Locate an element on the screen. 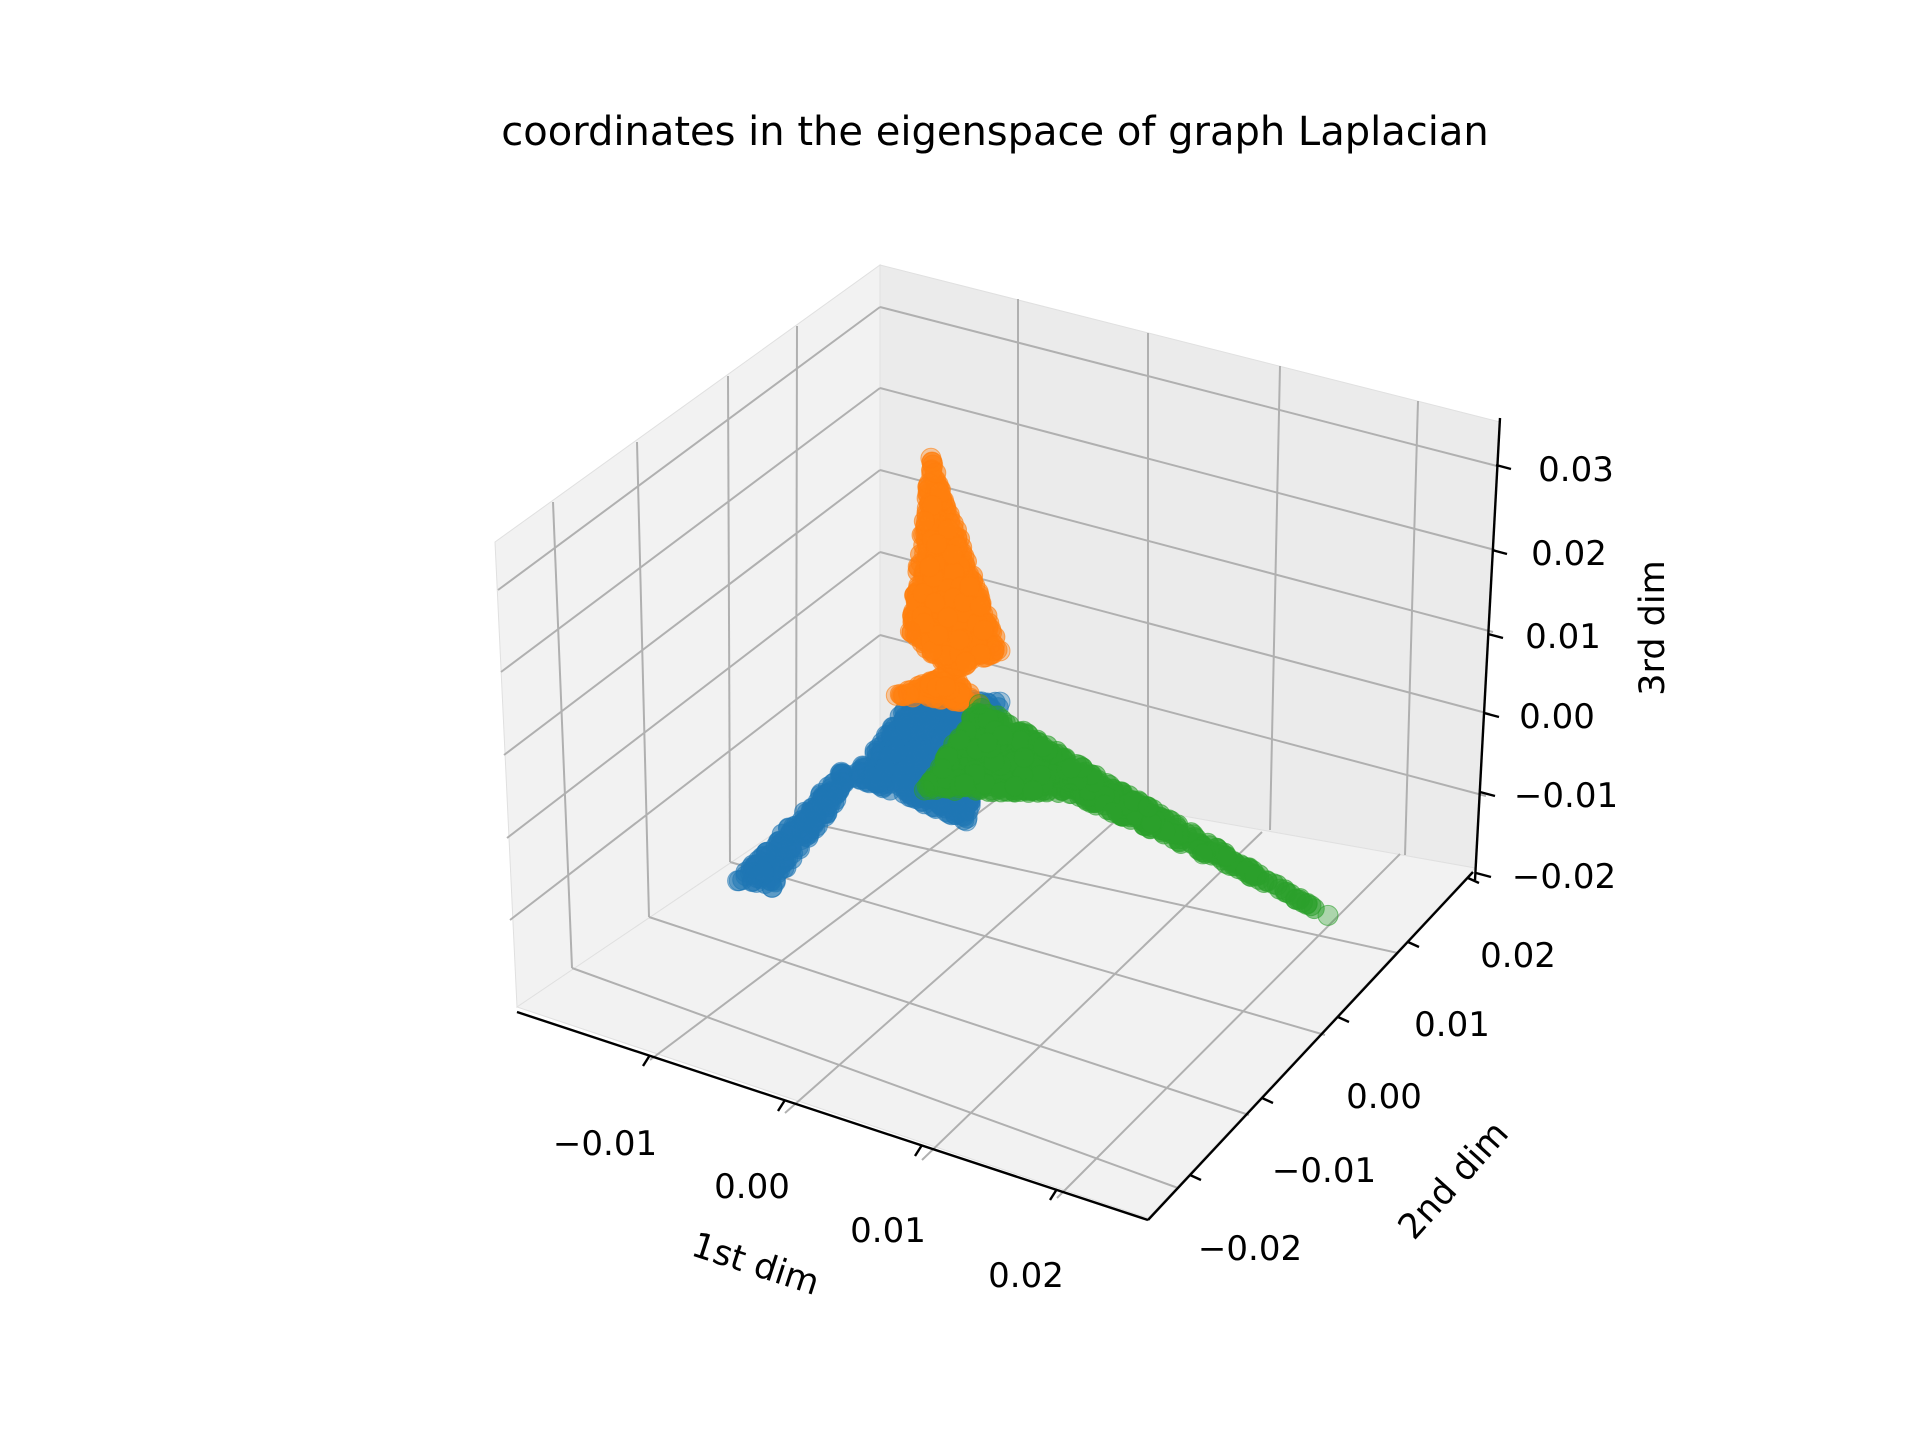  grid-floor-x2 is located at coordinates (957, 960).